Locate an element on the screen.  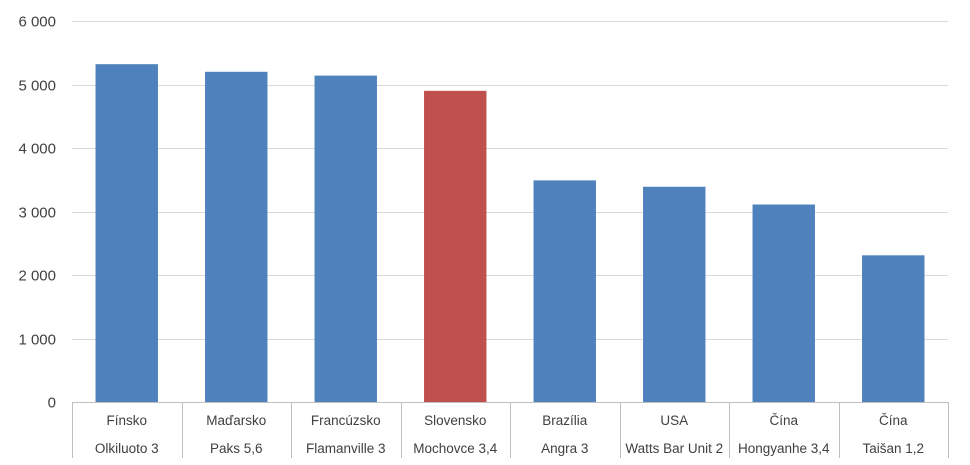
x-axis is located at coordinates (510, 430).